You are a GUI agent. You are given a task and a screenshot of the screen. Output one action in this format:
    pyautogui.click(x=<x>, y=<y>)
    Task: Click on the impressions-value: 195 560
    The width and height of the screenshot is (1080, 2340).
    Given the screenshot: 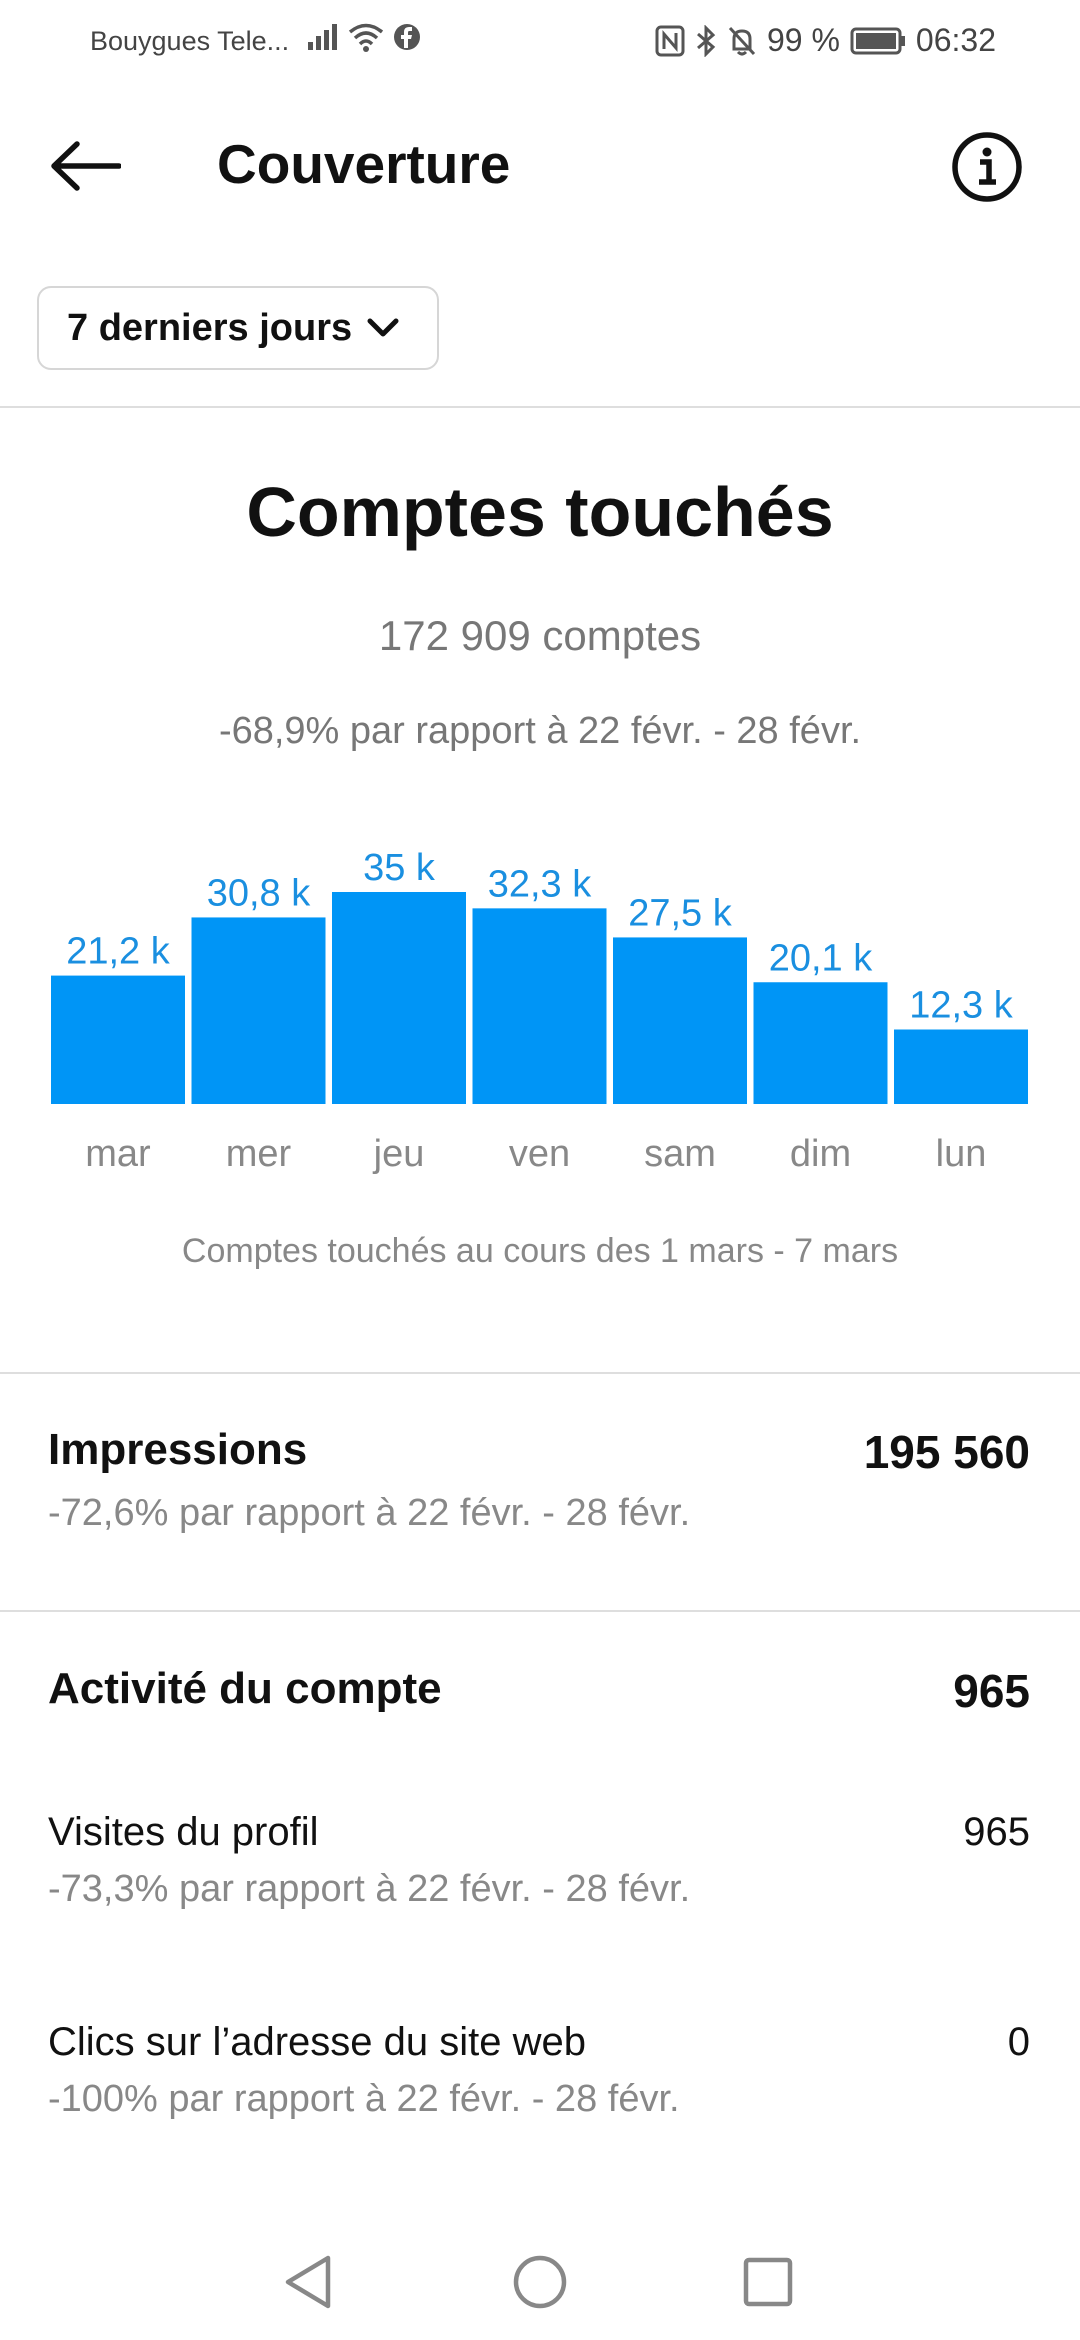 What is the action you would take?
    pyautogui.click(x=946, y=1452)
    